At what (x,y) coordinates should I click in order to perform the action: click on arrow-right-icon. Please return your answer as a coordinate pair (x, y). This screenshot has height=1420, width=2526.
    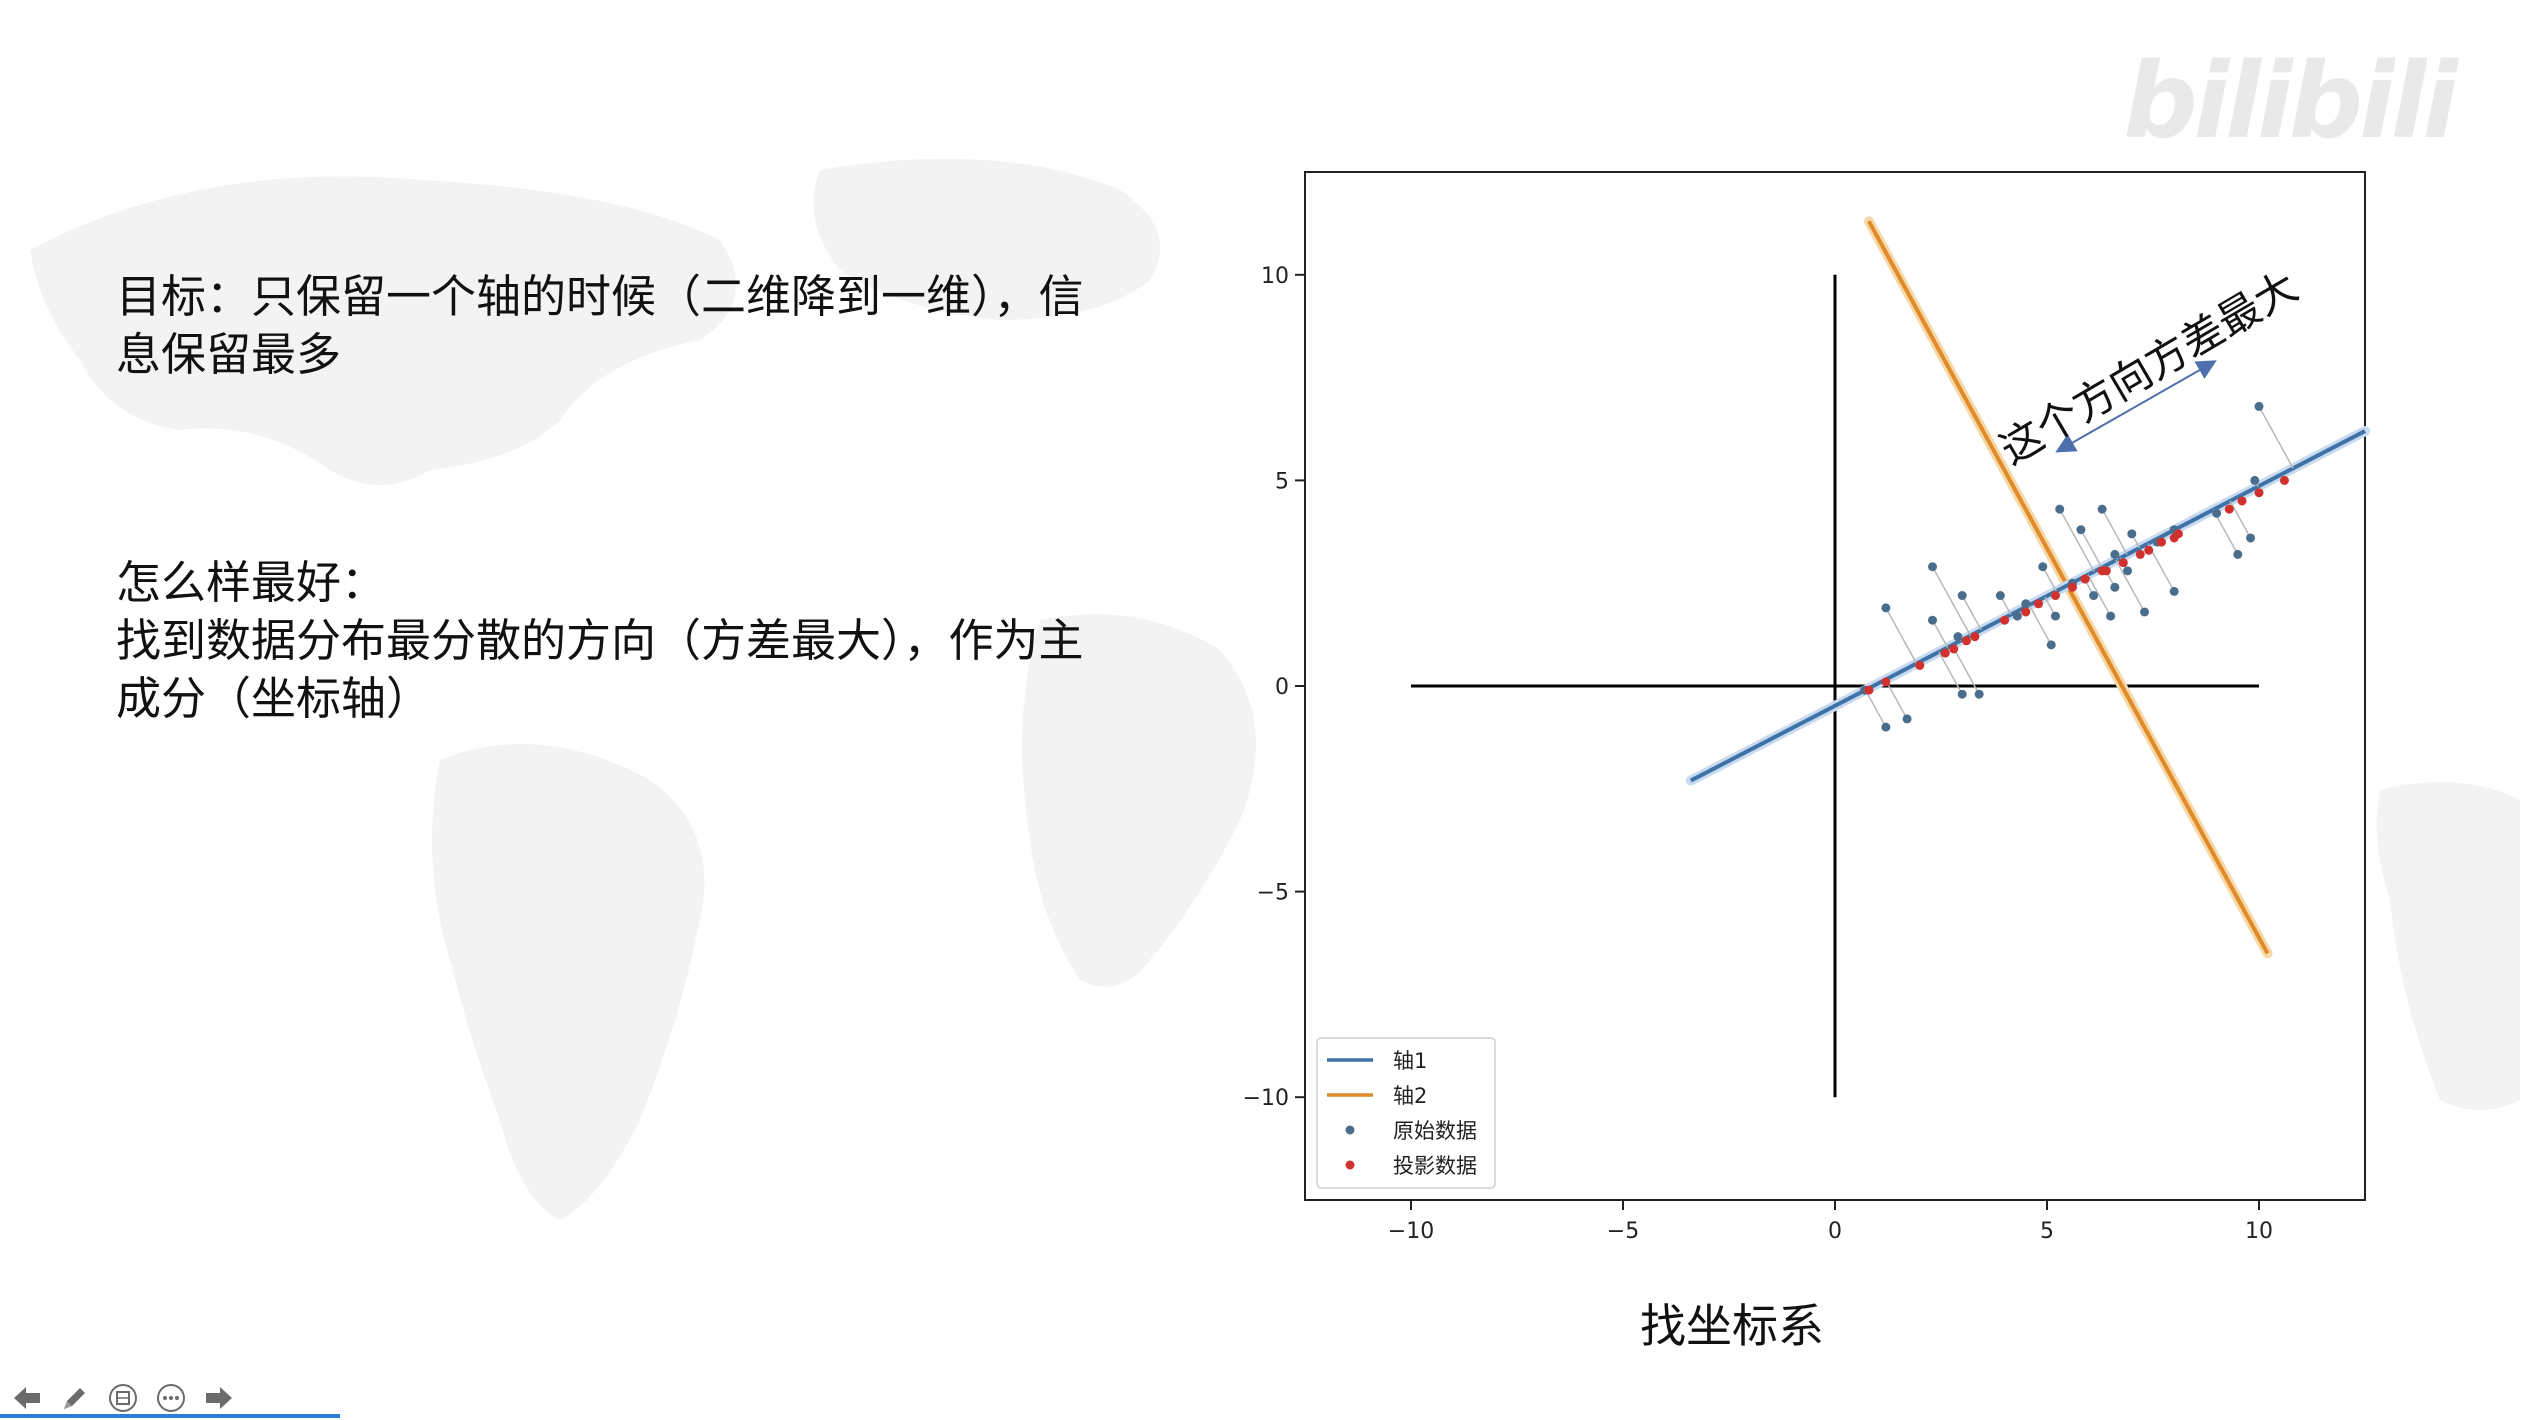
    Looking at the image, I should click on (219, 1398).